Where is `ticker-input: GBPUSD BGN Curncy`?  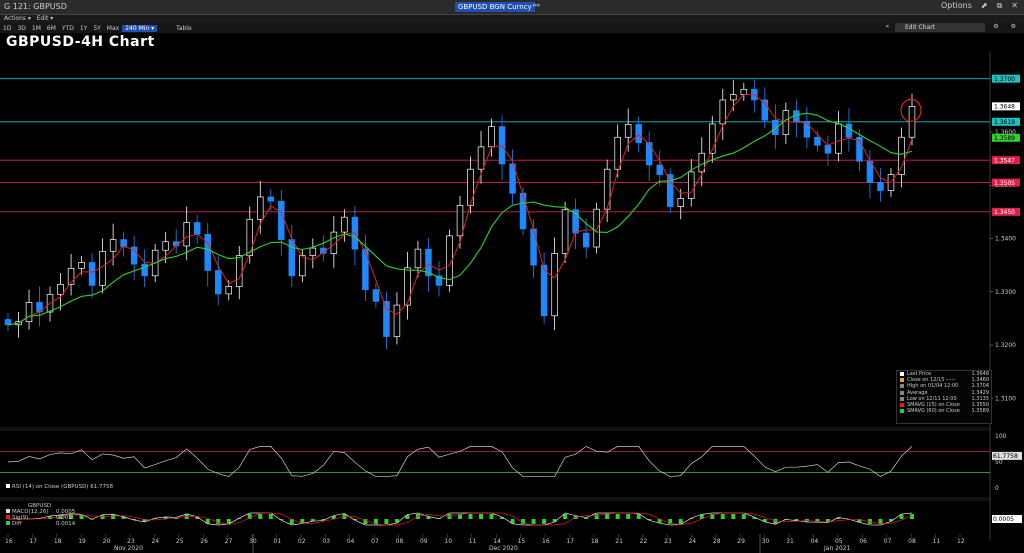
ticker-input: GBPUSD BGN Curncy is located at coordinates (495, 7).